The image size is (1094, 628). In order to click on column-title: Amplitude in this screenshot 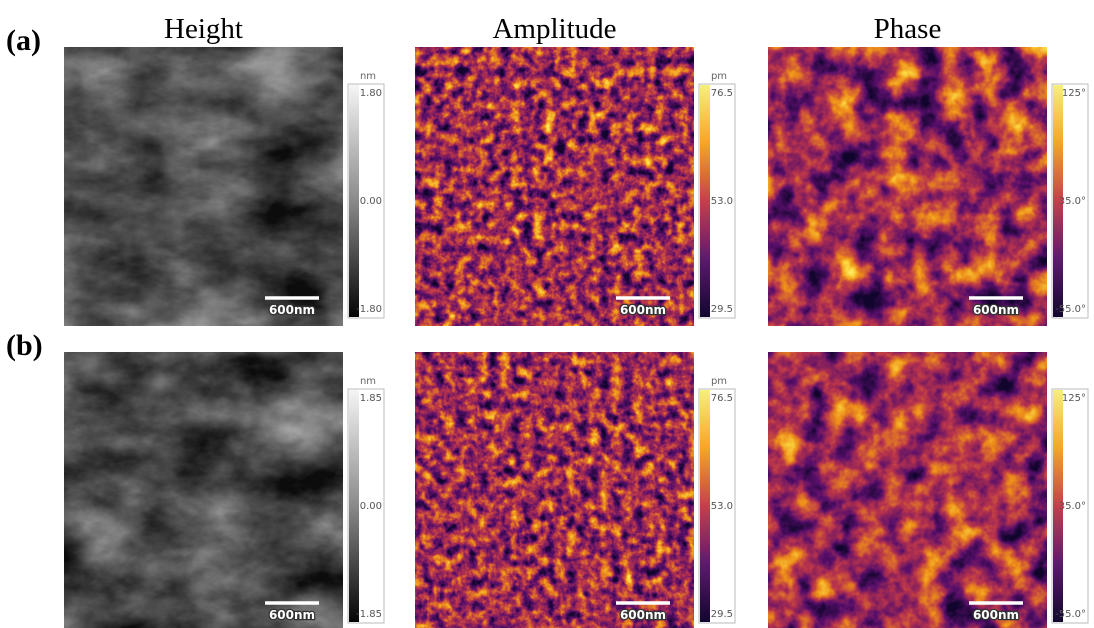, I will do `click(554, 29)`.